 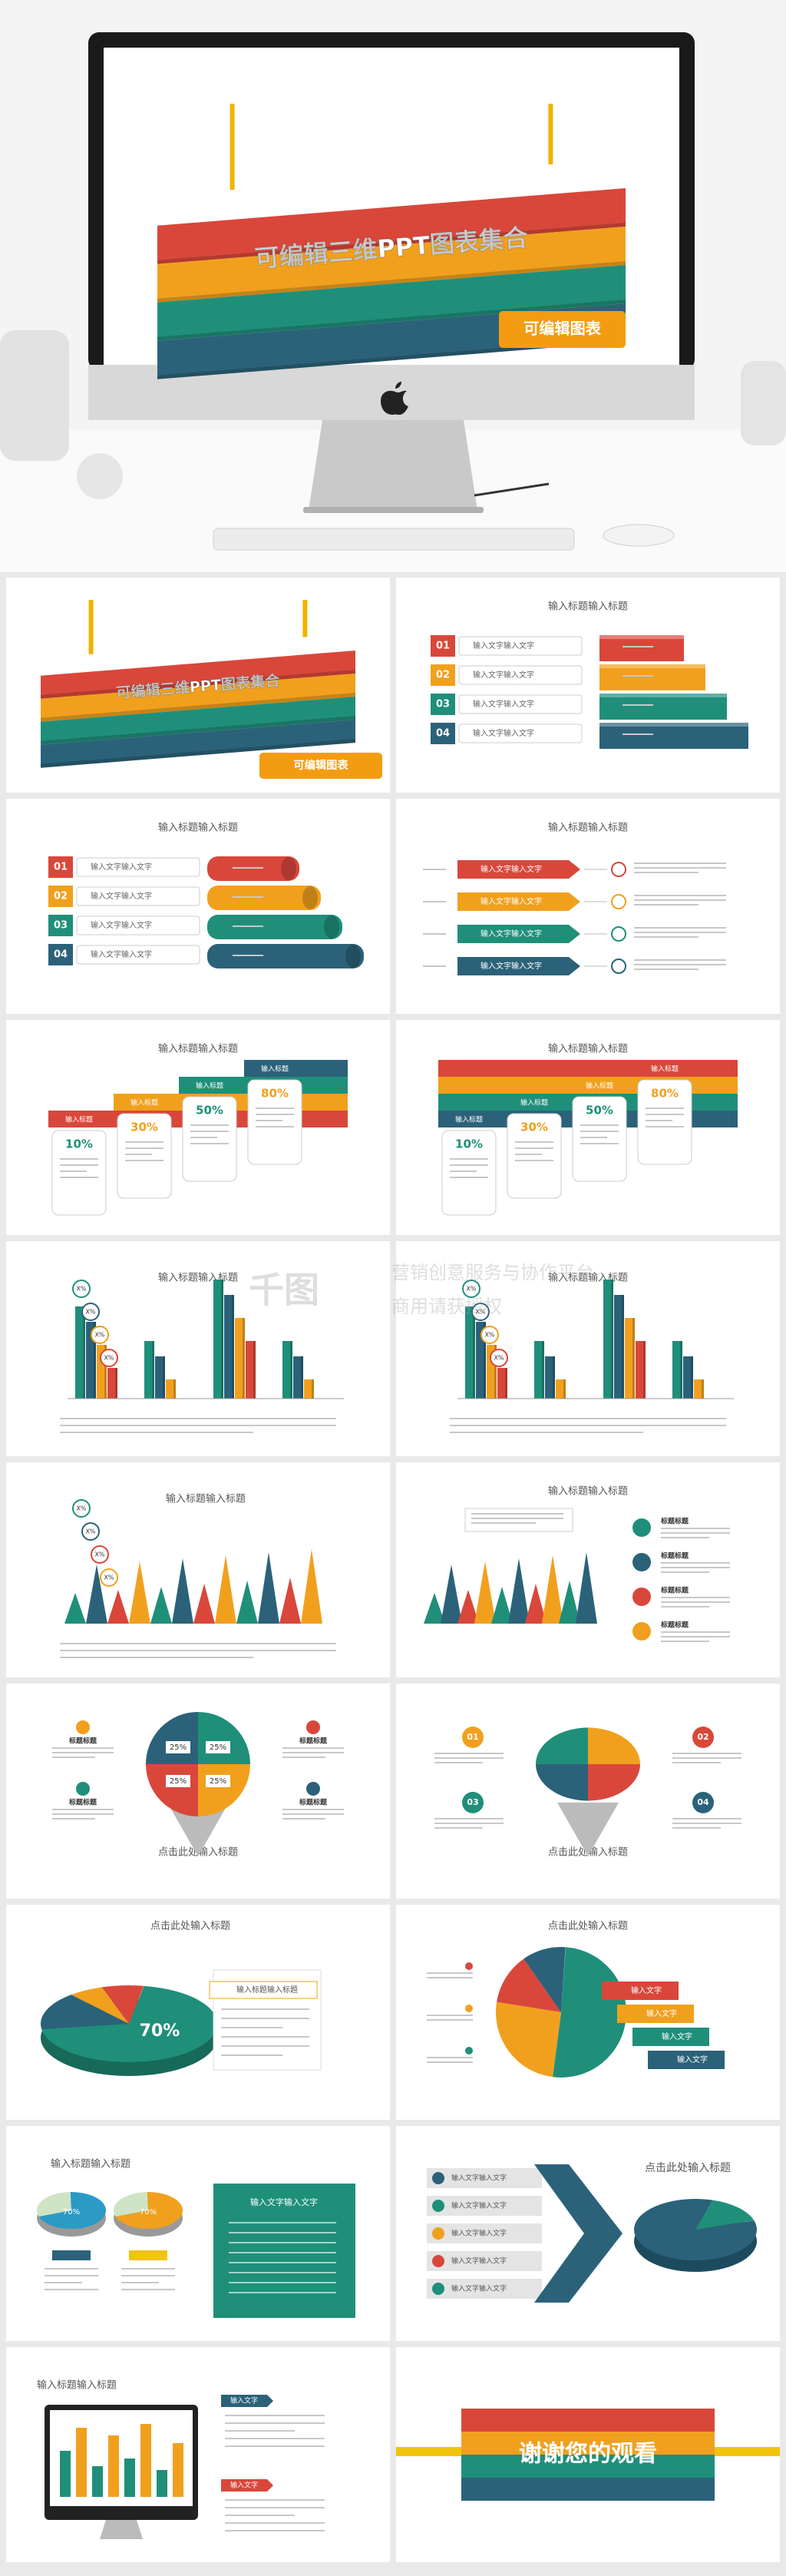 I want to click on percent-tag, so click(x=218, y=1781).